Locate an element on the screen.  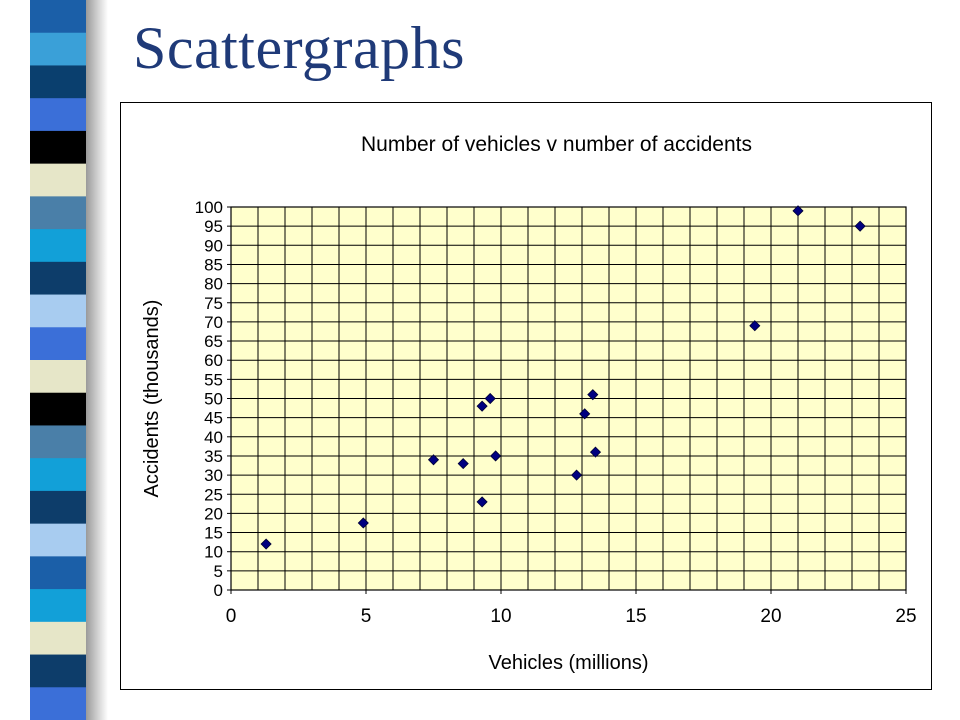
y-tick-label: 20 is located at coordinates (213, 513).